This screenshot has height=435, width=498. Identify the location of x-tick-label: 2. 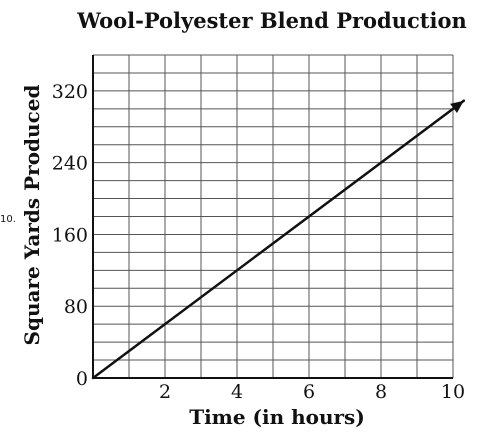
(165, 392).